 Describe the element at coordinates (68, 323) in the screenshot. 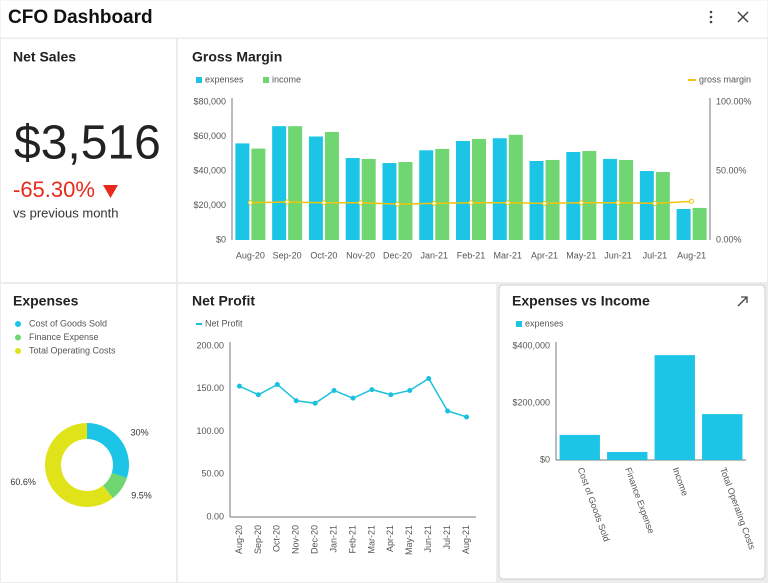

I see `legend-label: Cost of Goods Sold` at that location.